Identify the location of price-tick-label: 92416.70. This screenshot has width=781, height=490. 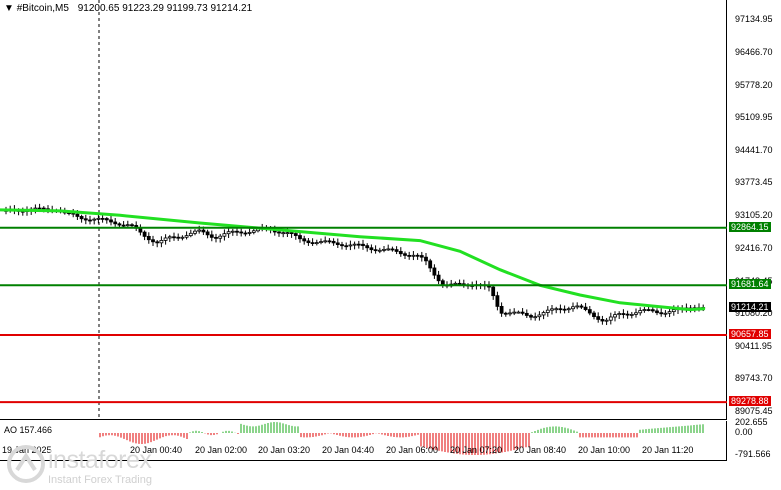
(754, 248).